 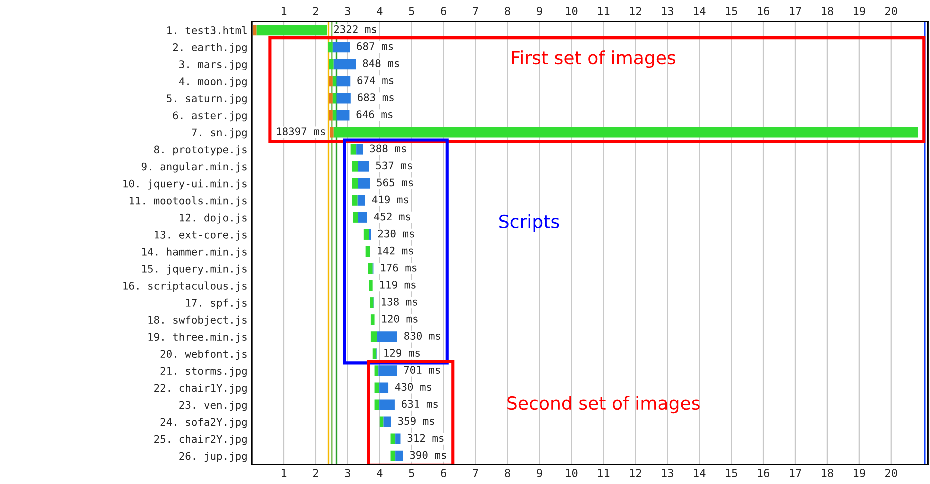 I want to click on x2-tick-label: 3, so click(x=347, y=11).